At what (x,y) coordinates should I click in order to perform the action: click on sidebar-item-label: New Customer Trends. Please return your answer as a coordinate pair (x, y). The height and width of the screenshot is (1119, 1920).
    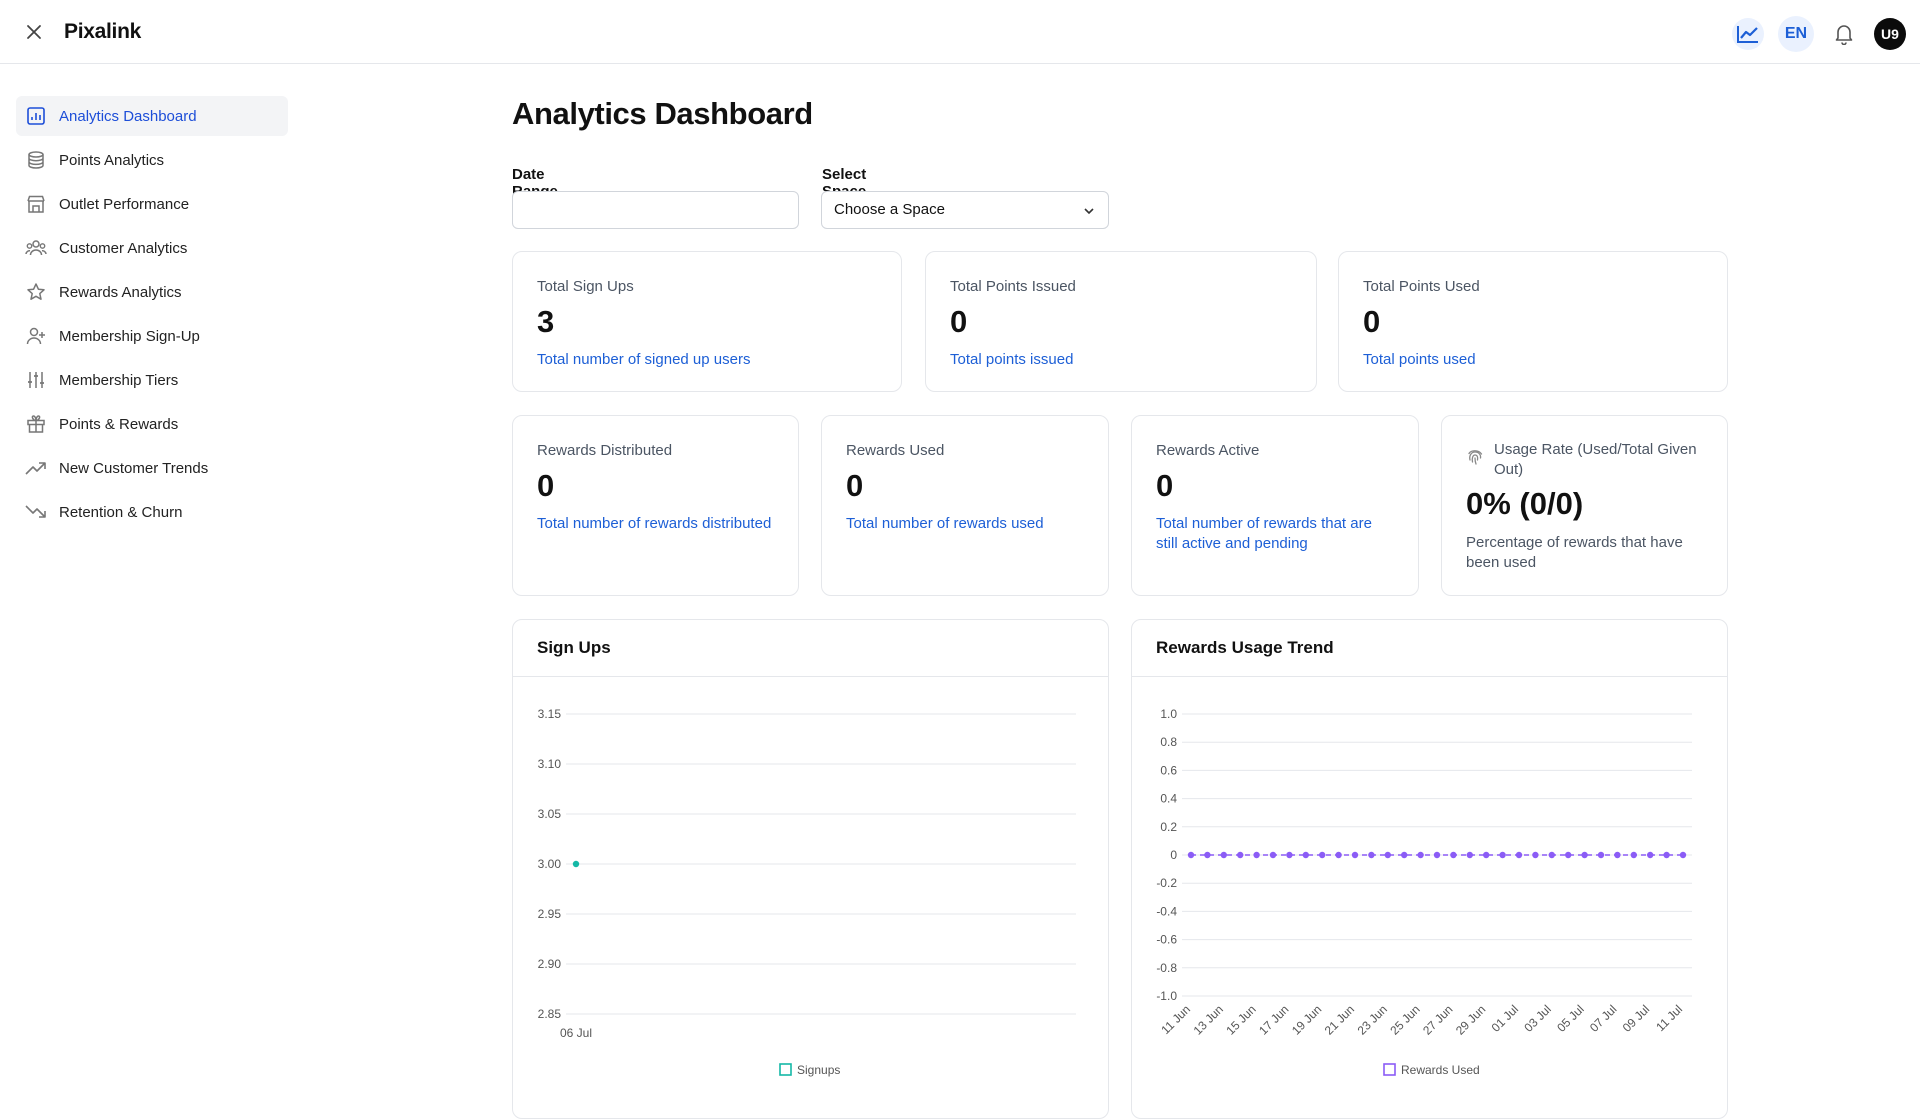
    Looking at the image, I should click on (134, 468).